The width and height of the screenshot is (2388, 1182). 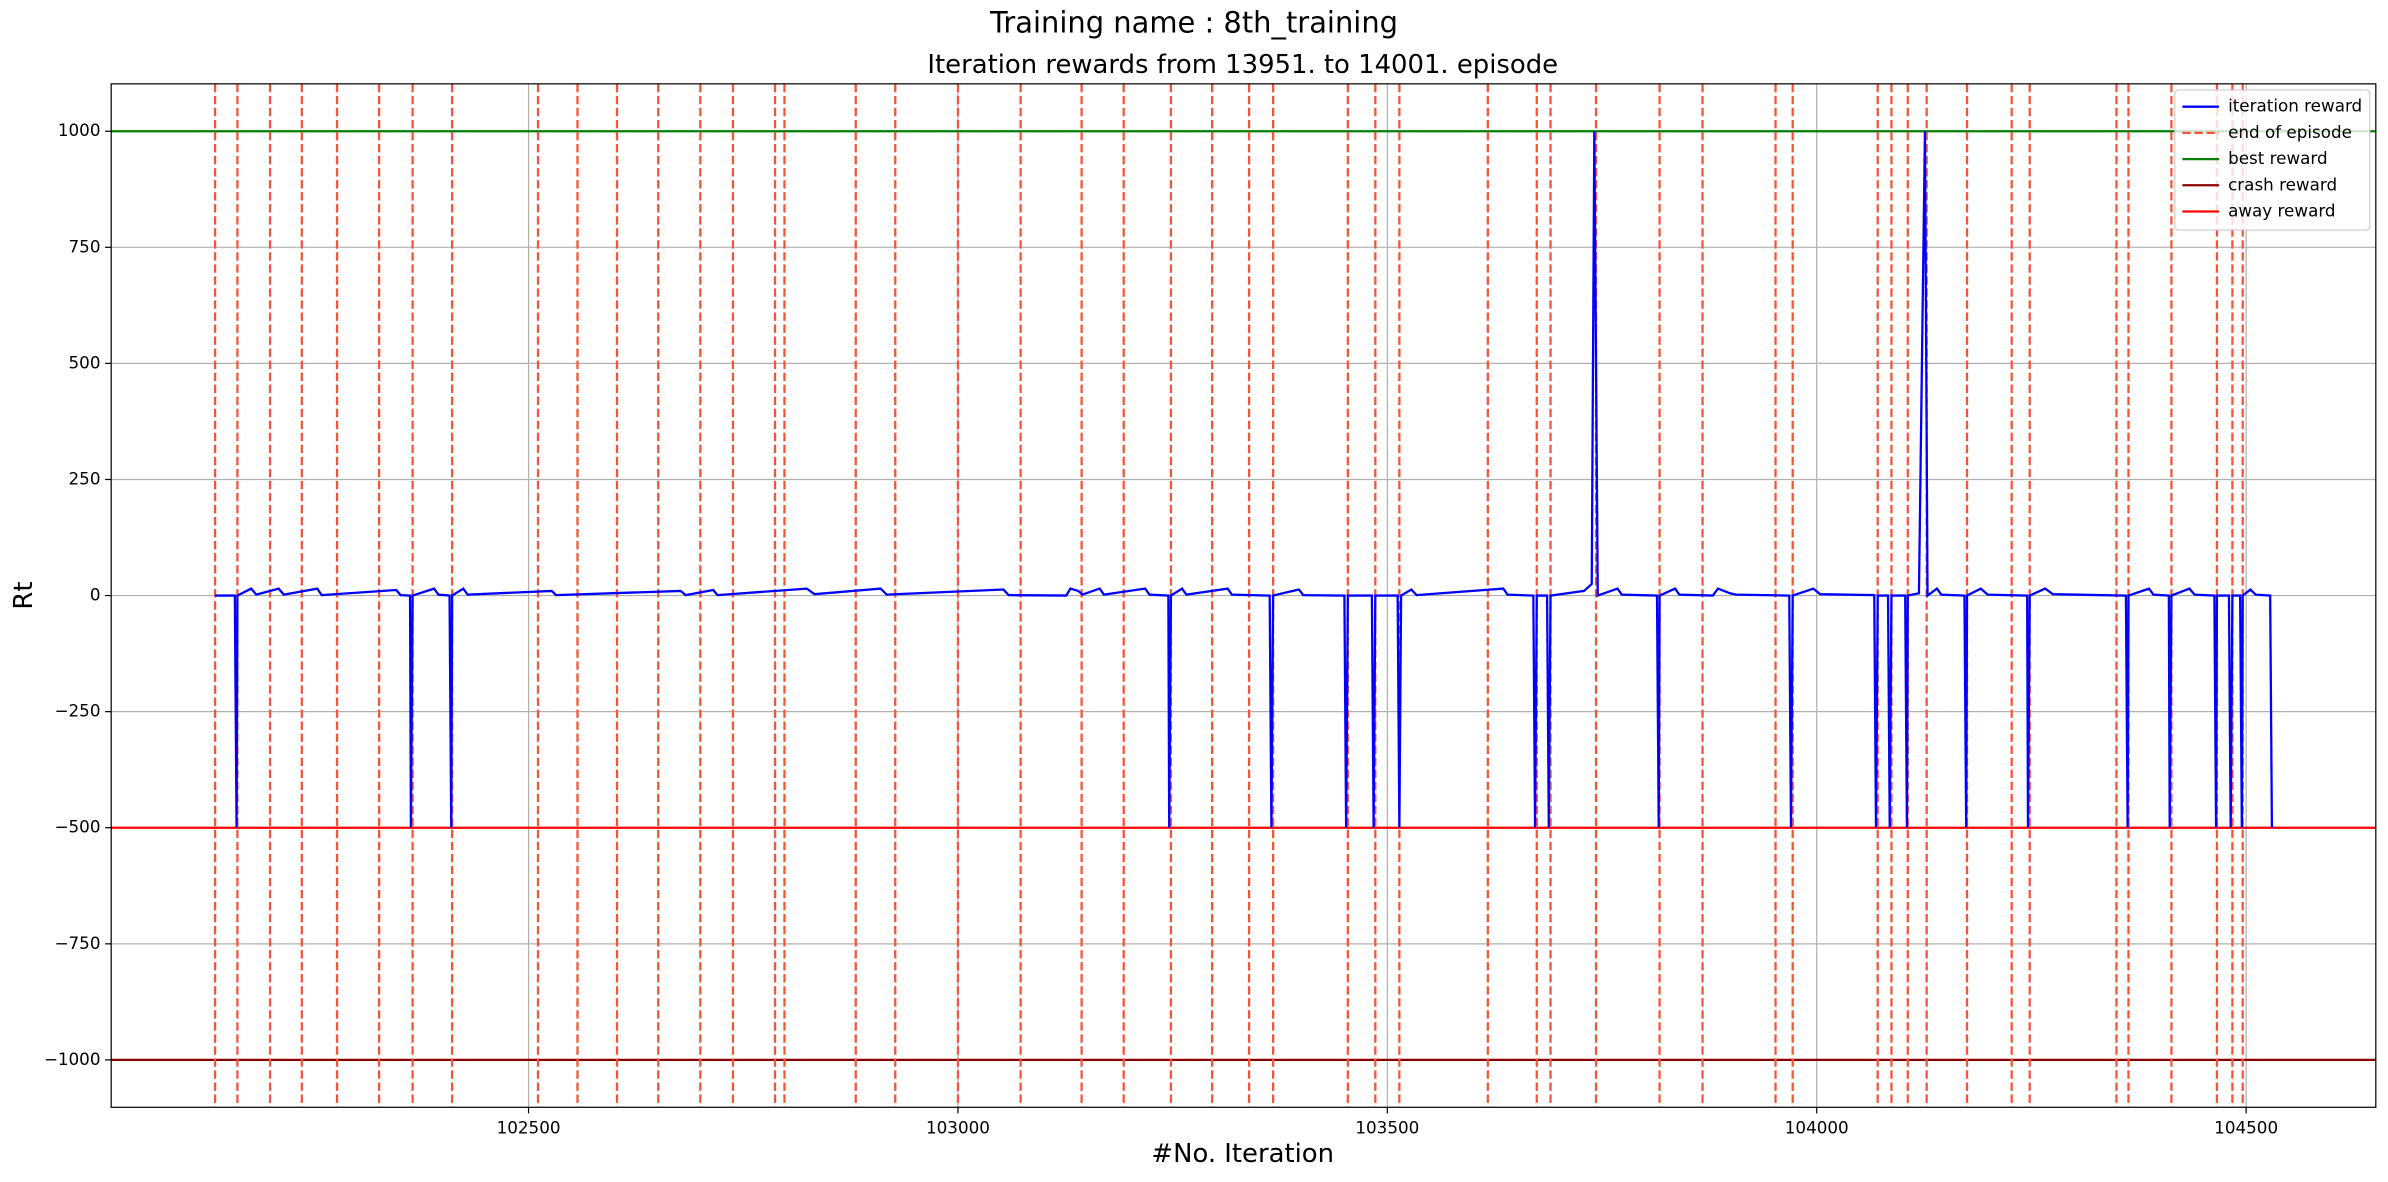 I want to click on x-axis-label: #No. Iteration, so click(x=1242, y=1154).